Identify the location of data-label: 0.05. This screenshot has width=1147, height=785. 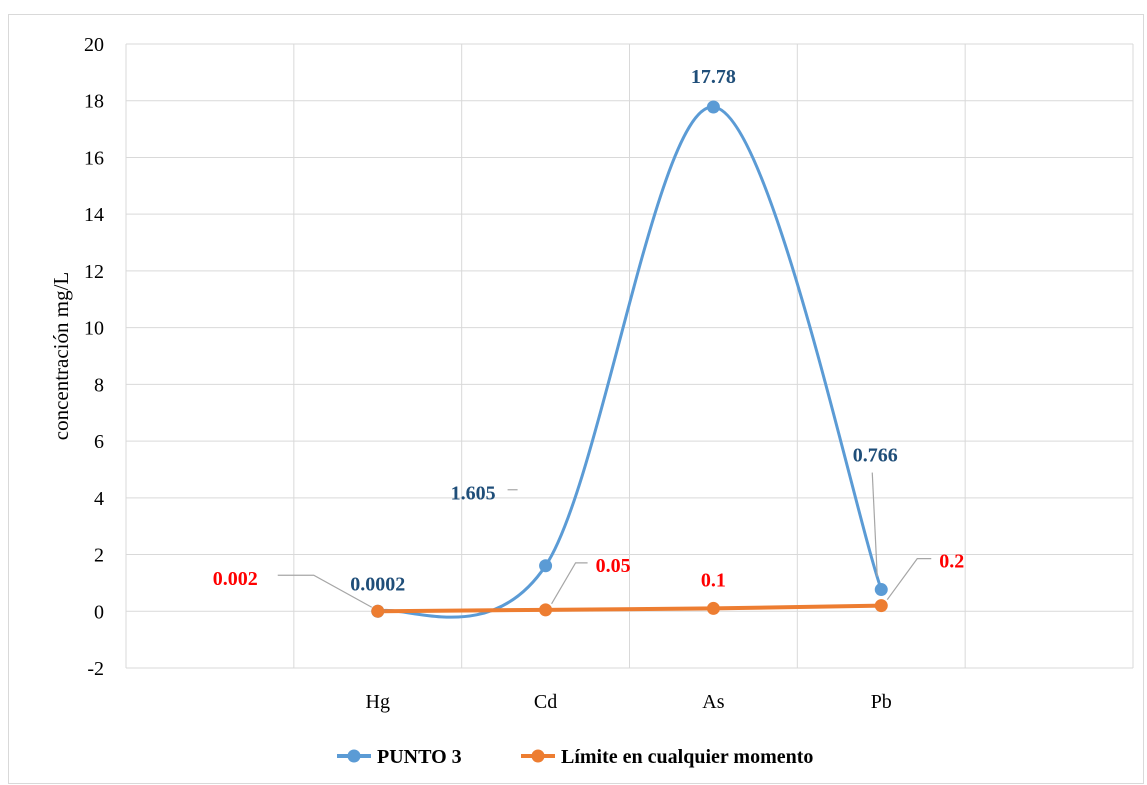
(613, 566).